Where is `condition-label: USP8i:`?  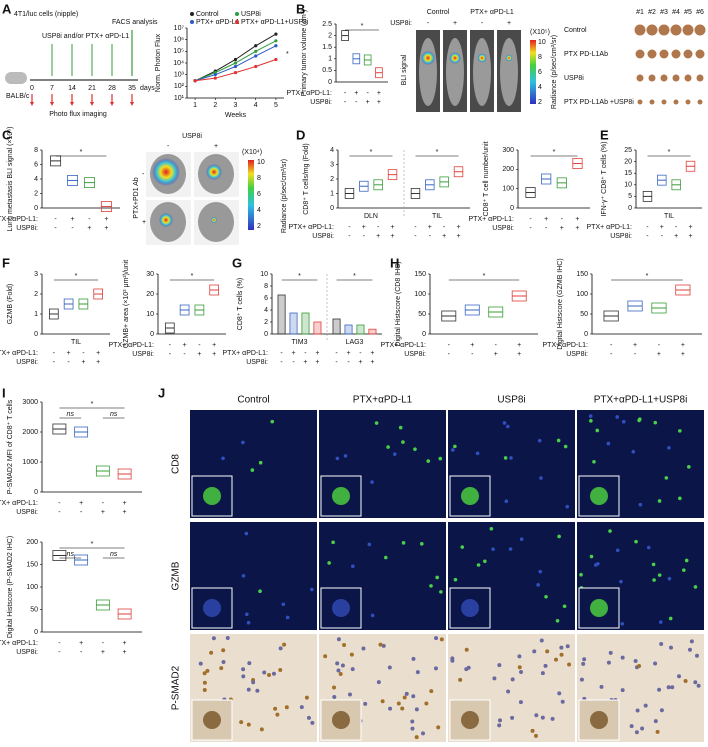
condition-label: USP8i: is located at coordinates (321, 102).